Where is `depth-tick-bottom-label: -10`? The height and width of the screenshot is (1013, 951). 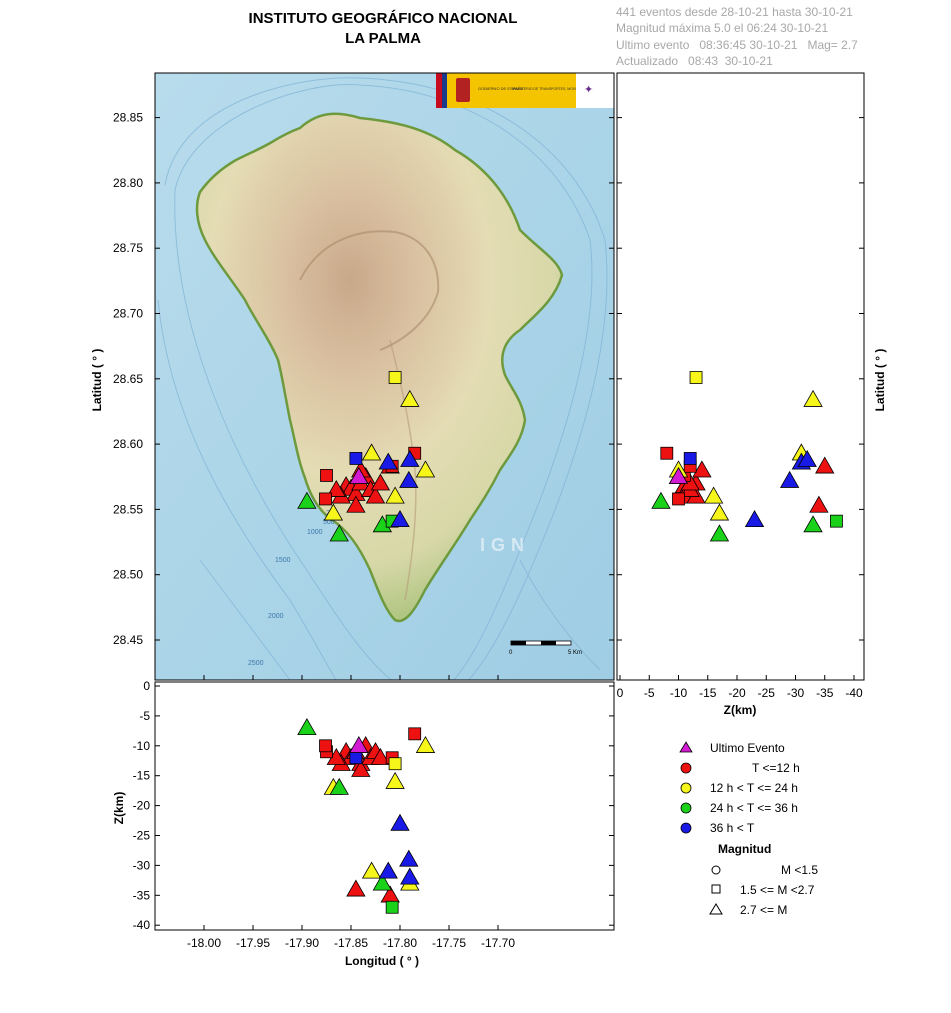
depth-tick-bottom-label: -10 is located at coordinates (142, 746).